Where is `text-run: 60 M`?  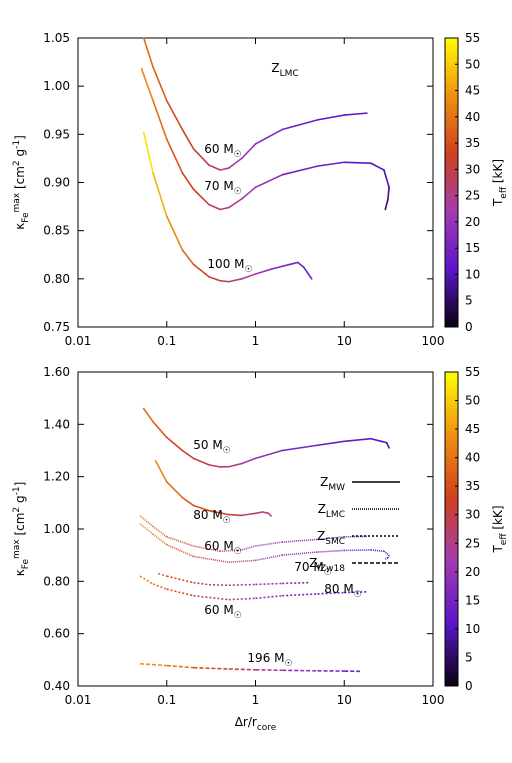
text-run: 60 M is located at coordinates (218, 546).